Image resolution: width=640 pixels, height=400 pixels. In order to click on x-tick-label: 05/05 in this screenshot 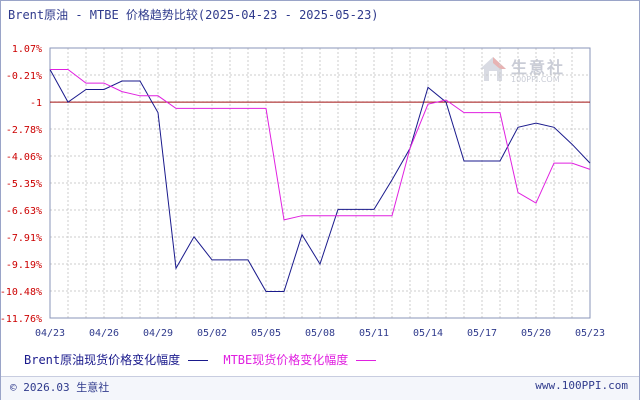, I will do `click(266, 333)`.